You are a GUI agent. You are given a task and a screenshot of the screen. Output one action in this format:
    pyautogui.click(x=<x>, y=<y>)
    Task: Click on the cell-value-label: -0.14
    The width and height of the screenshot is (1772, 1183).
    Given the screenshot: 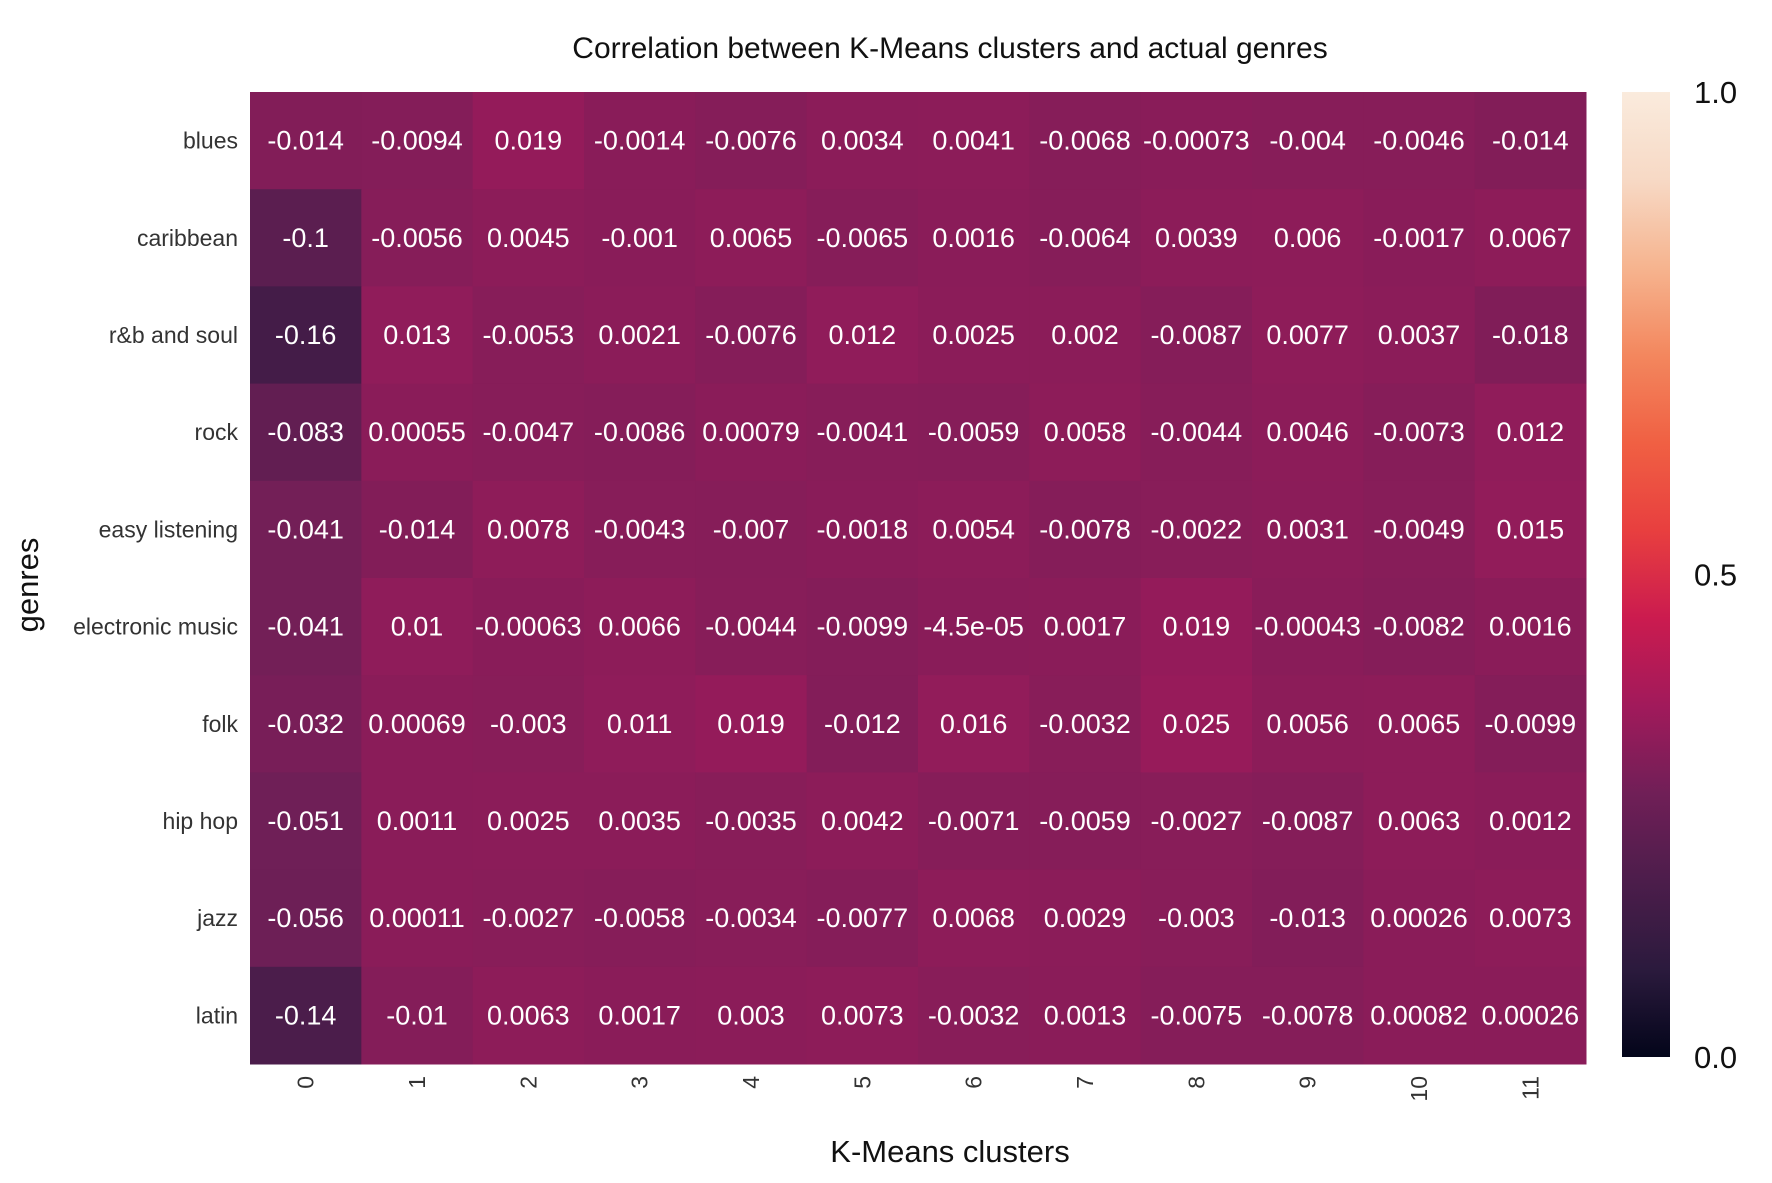 What is the action you would take?
    pyautogui.click(x=306, y=1015)
    